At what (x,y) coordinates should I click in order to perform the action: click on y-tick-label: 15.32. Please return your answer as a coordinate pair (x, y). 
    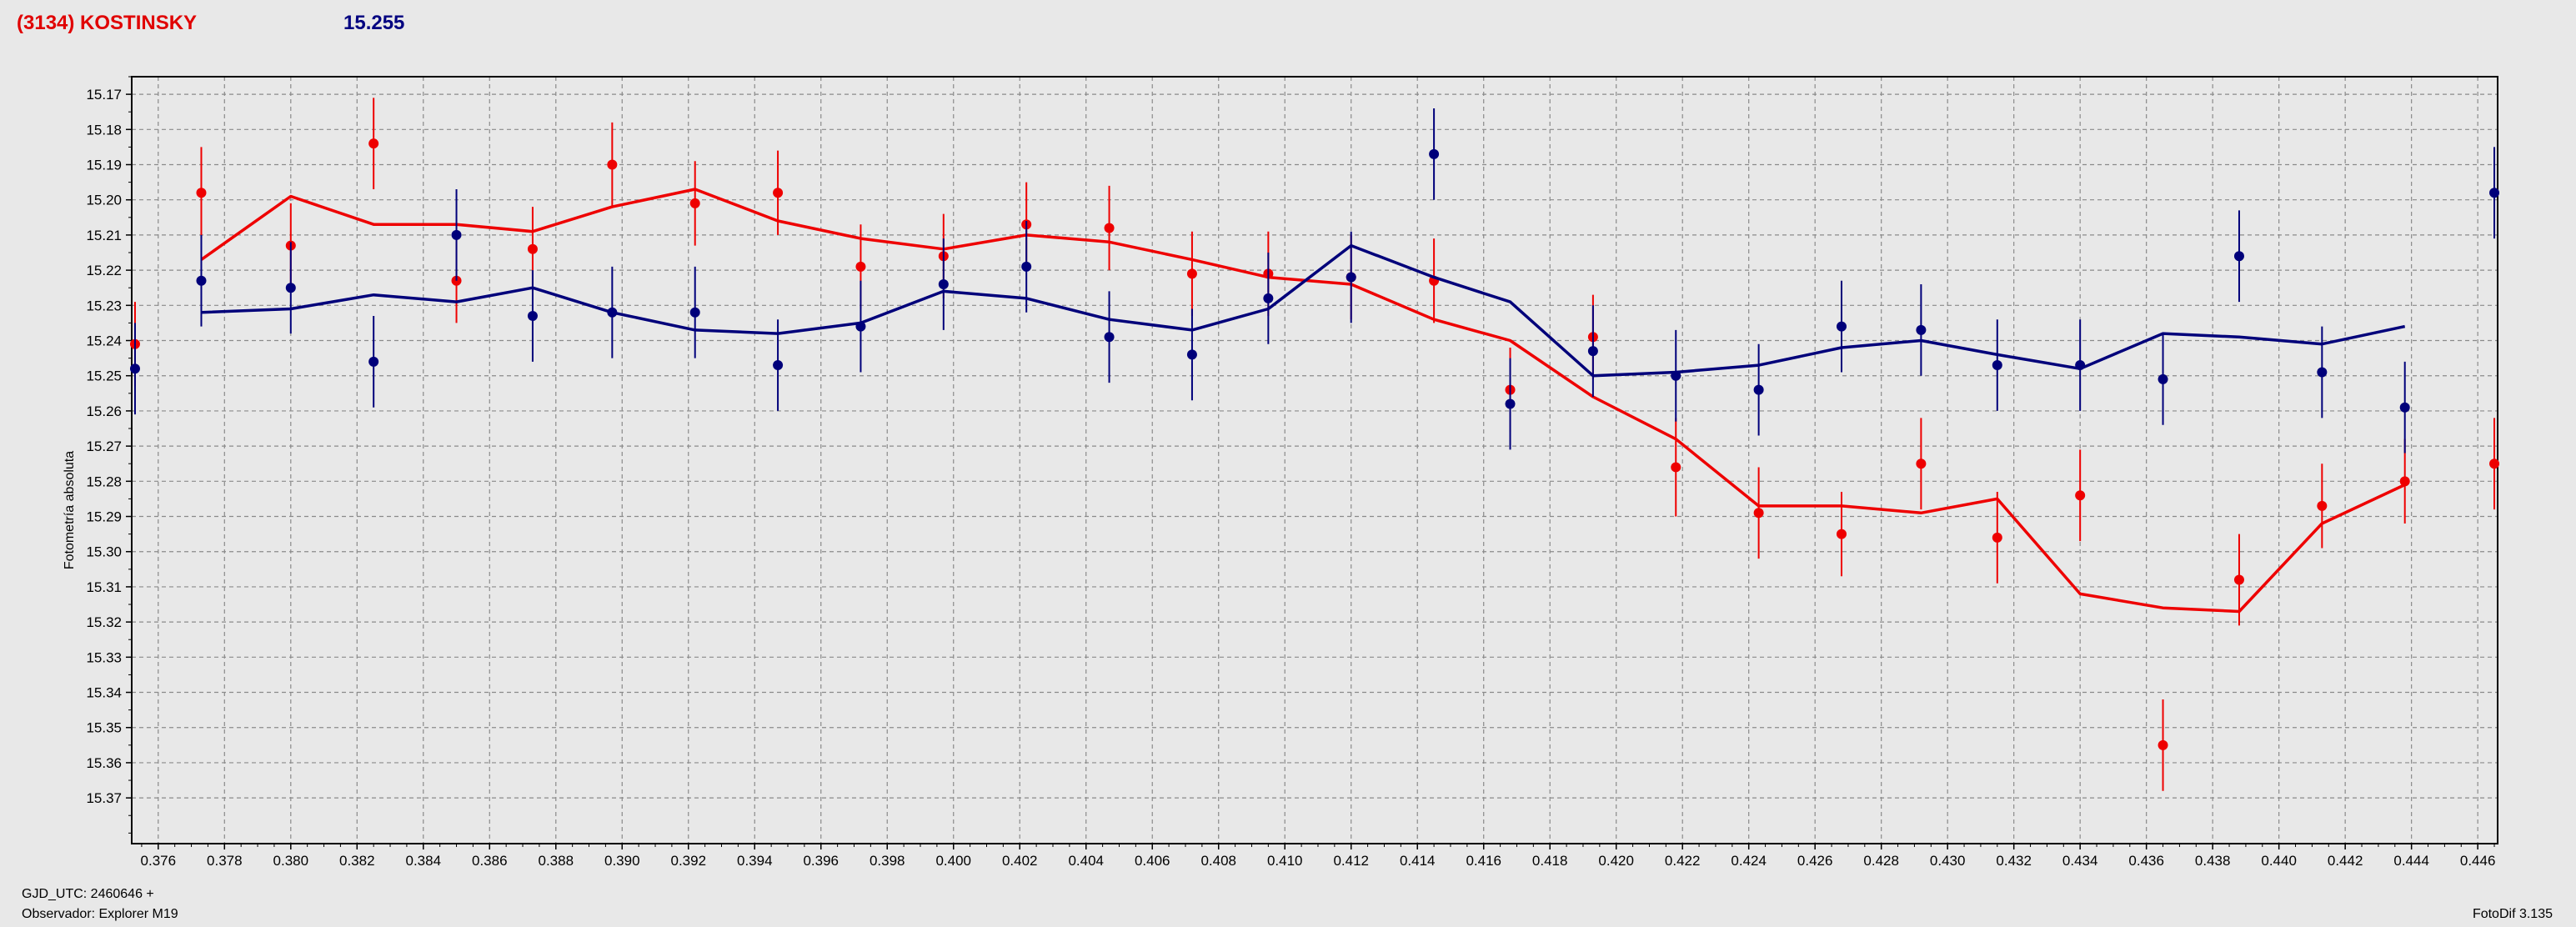
    Looking at the image, I should click on (104, 622).